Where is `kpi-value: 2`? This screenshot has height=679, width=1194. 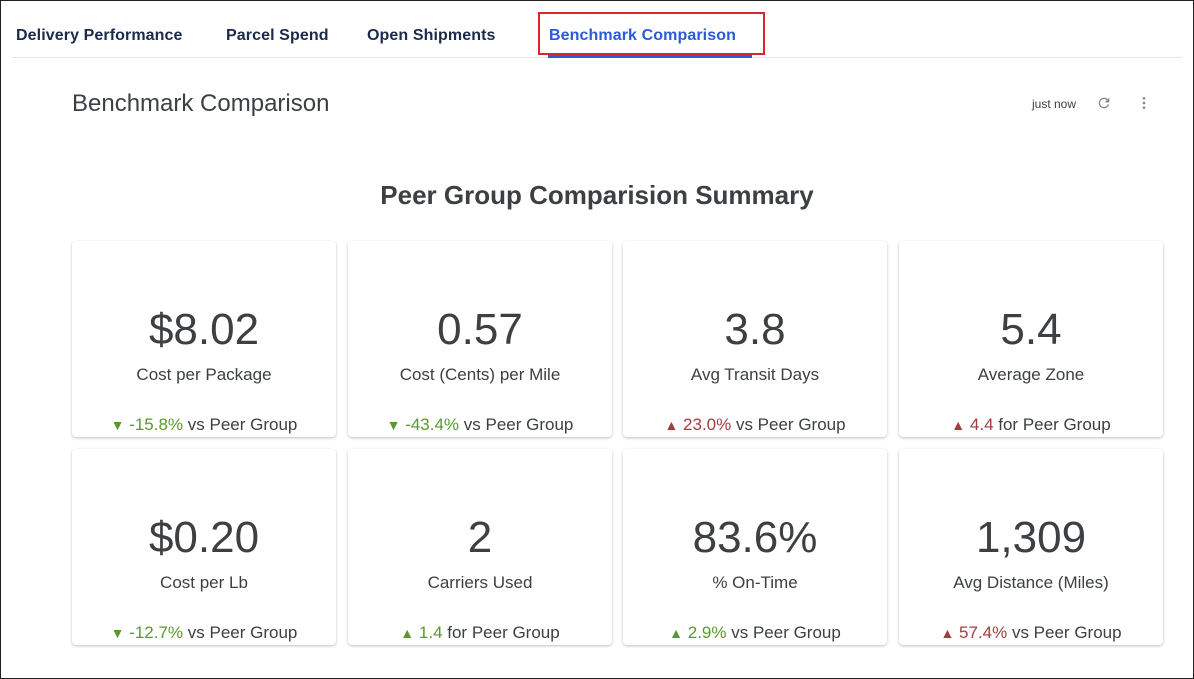
kpi-value: 2 is located at coordinates (480, 537).